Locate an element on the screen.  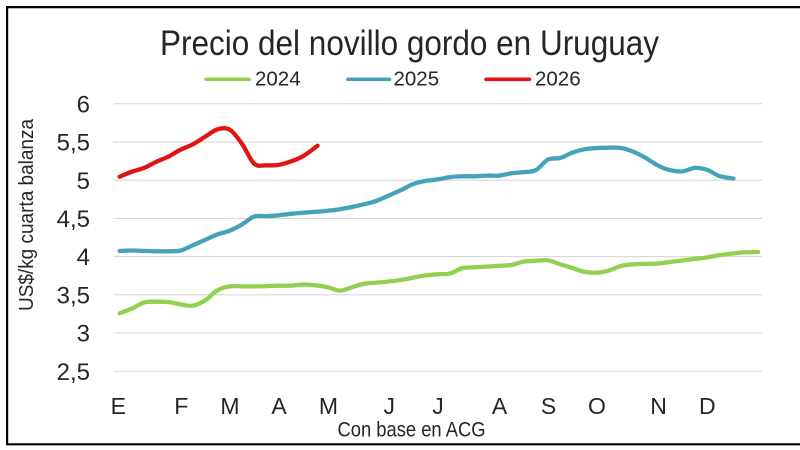
svg-text: 3 is located at coordinates (83, 334).